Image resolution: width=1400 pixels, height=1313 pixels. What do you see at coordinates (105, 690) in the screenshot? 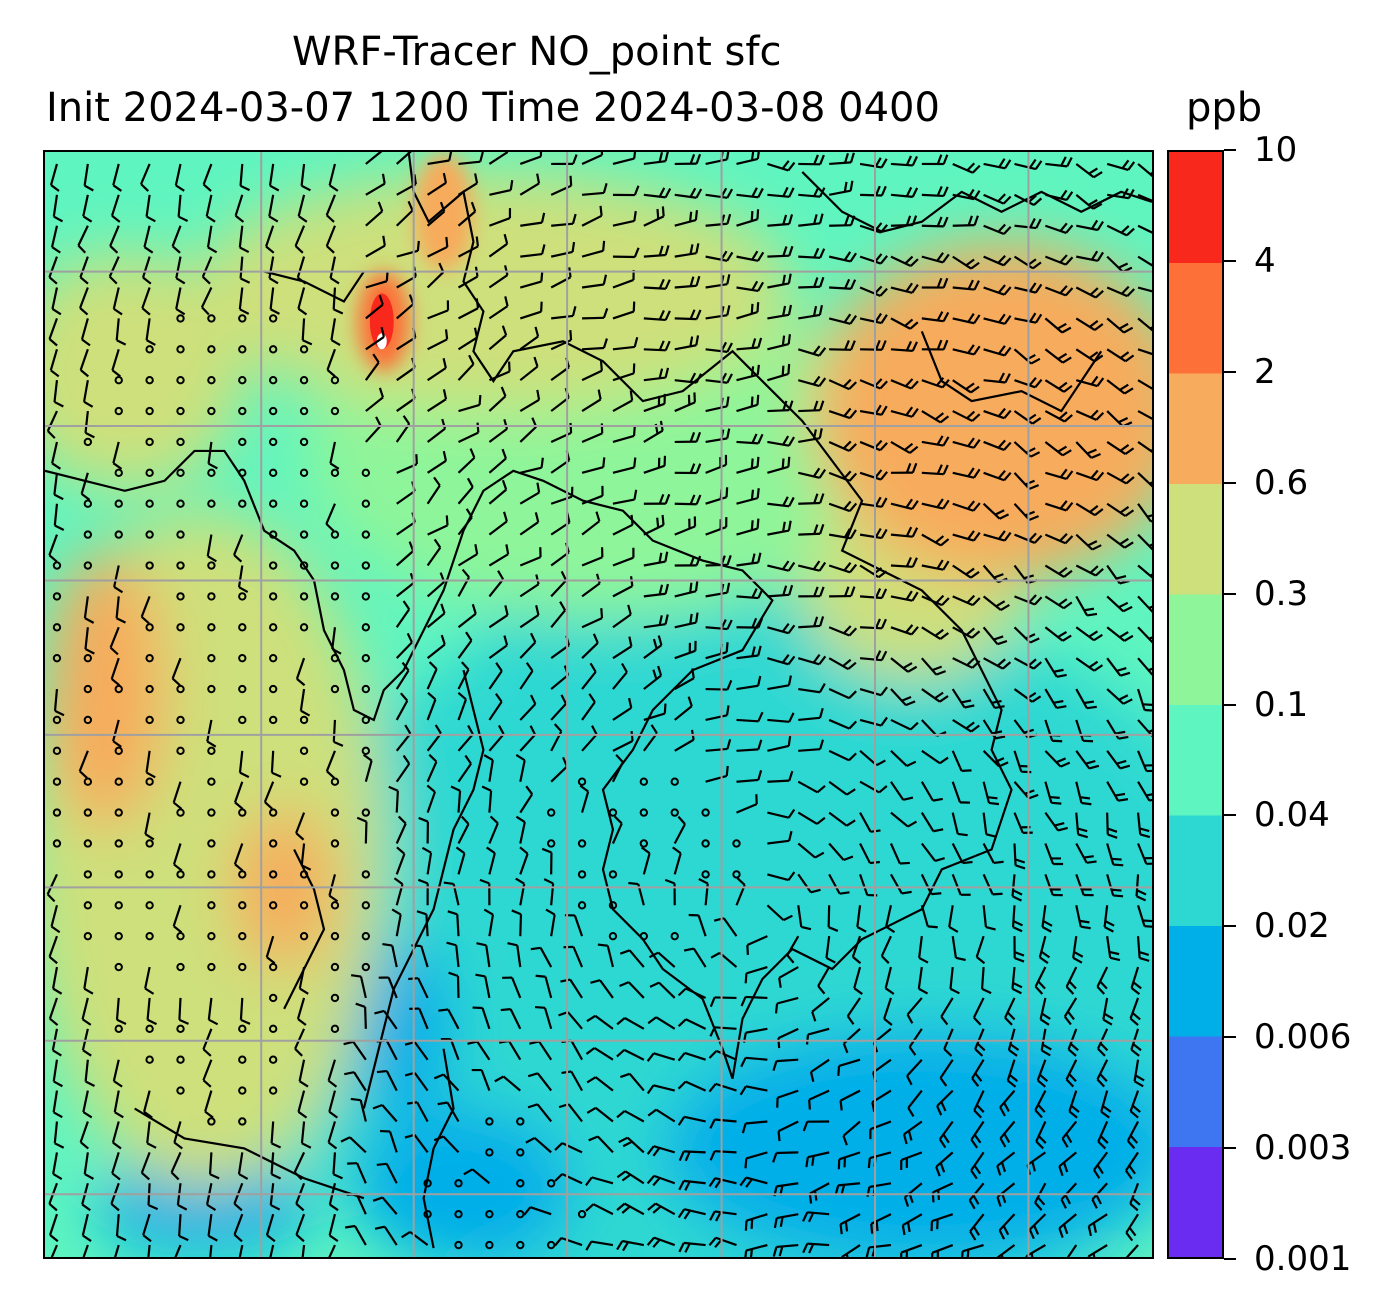
I see `field-hot-west` at bounding box center [105, 690].